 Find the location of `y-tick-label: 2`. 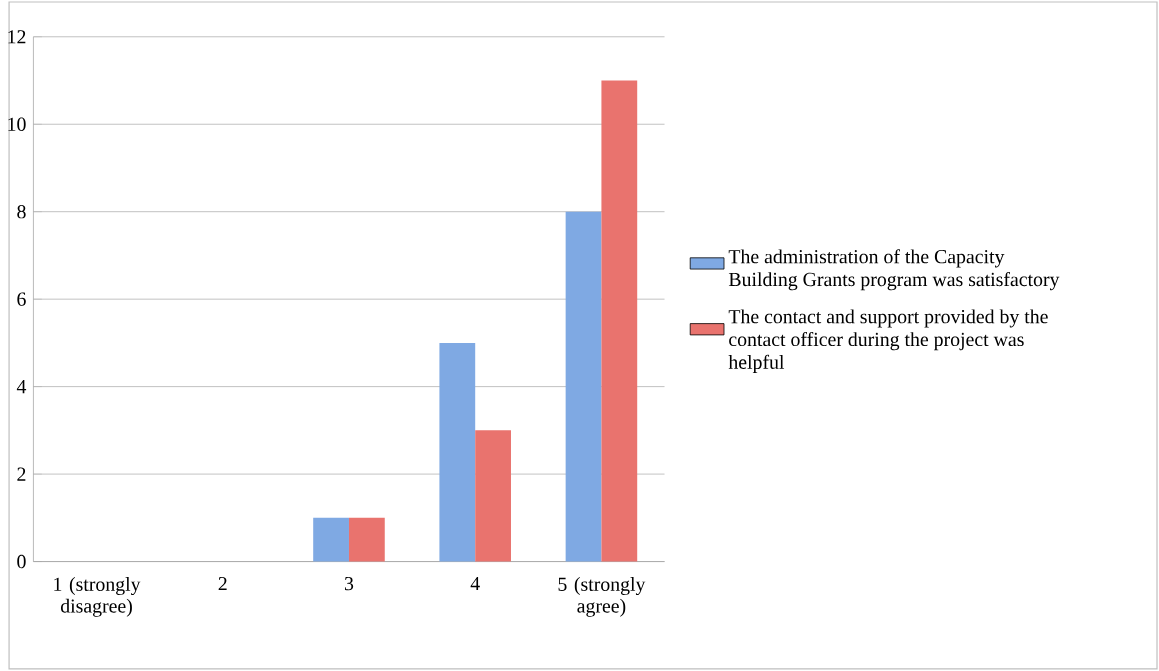

y-tick-label: 2 is located at coordinates (21, 474).